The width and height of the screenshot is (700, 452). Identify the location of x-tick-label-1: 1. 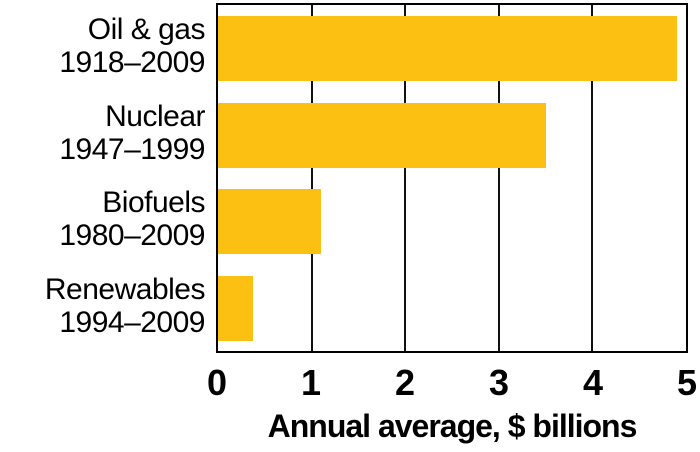
(311, 382).